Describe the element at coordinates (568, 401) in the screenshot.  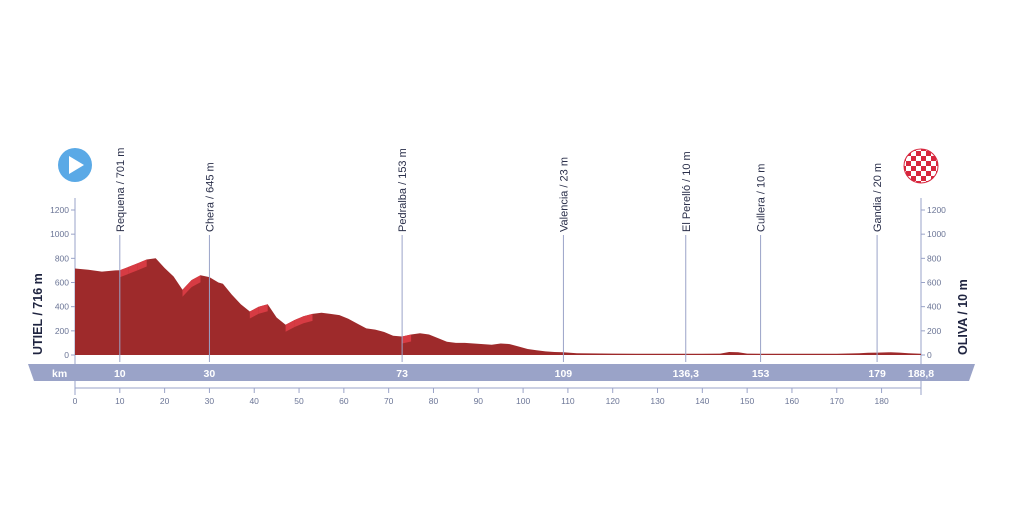
I see `x-tick-label: 110` at that location.